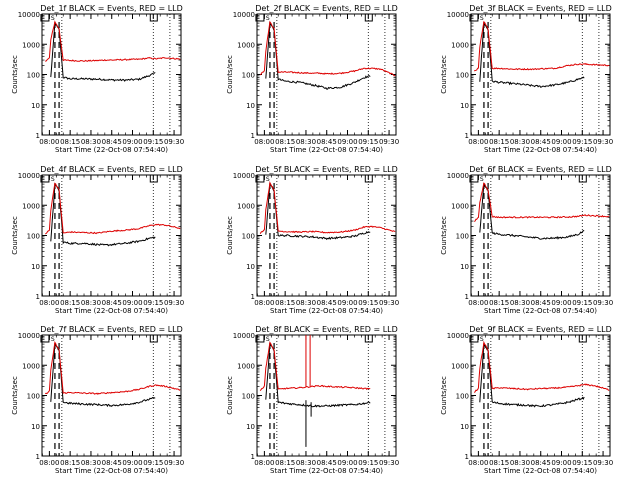 The height and width of the screenshot is (480, 640). Describe the element at coordinates (540, 169) in the screenshot. I see `panel-title: Det_6f BLACK = Events, RED = LLD` at that location.